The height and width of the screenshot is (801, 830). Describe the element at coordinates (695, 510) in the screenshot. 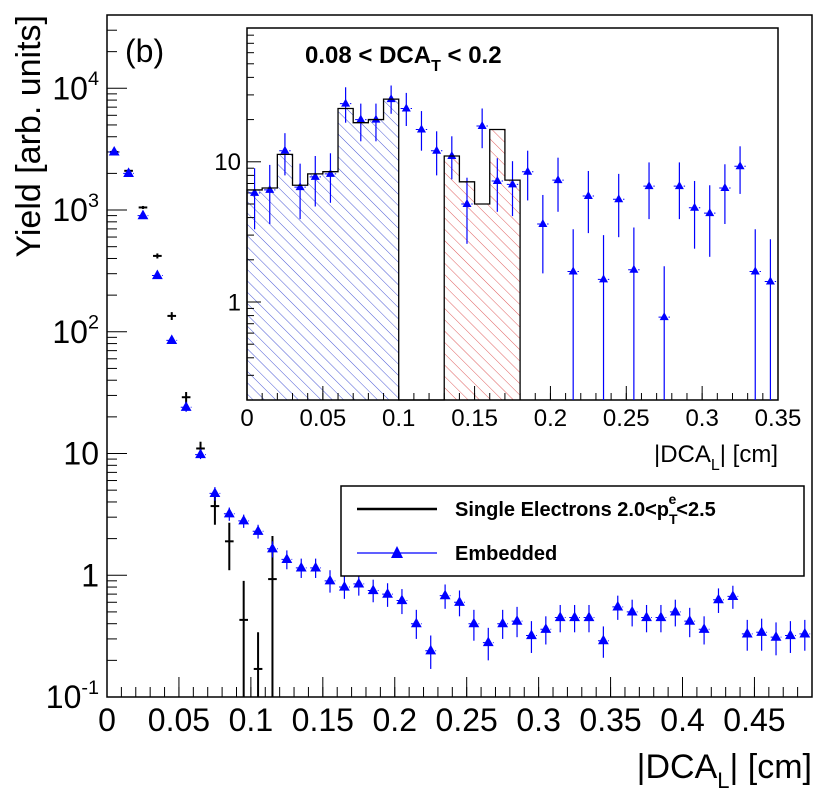

I see `legend-label-single-electrons-tail: <2.5` at that location.